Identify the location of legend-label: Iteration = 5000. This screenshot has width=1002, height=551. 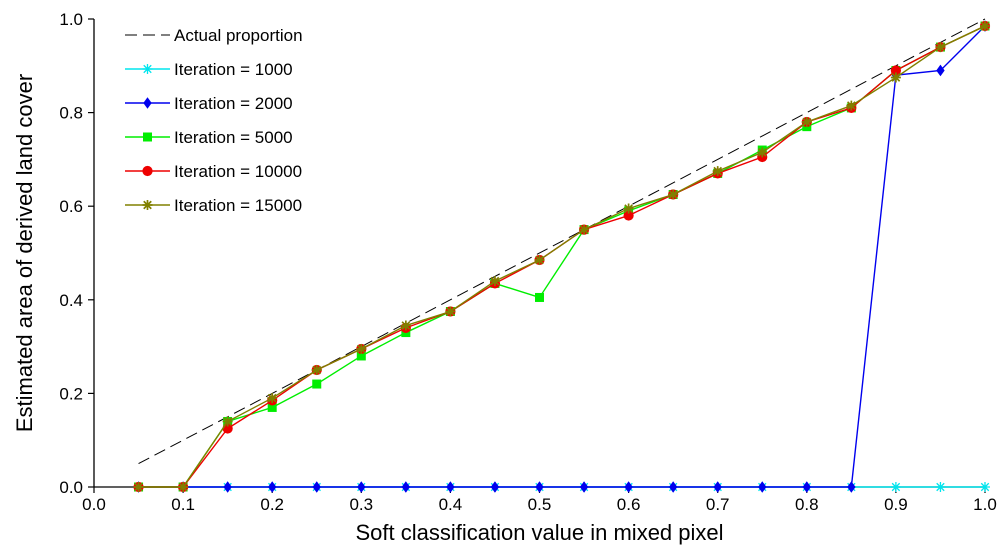
(233, 137).